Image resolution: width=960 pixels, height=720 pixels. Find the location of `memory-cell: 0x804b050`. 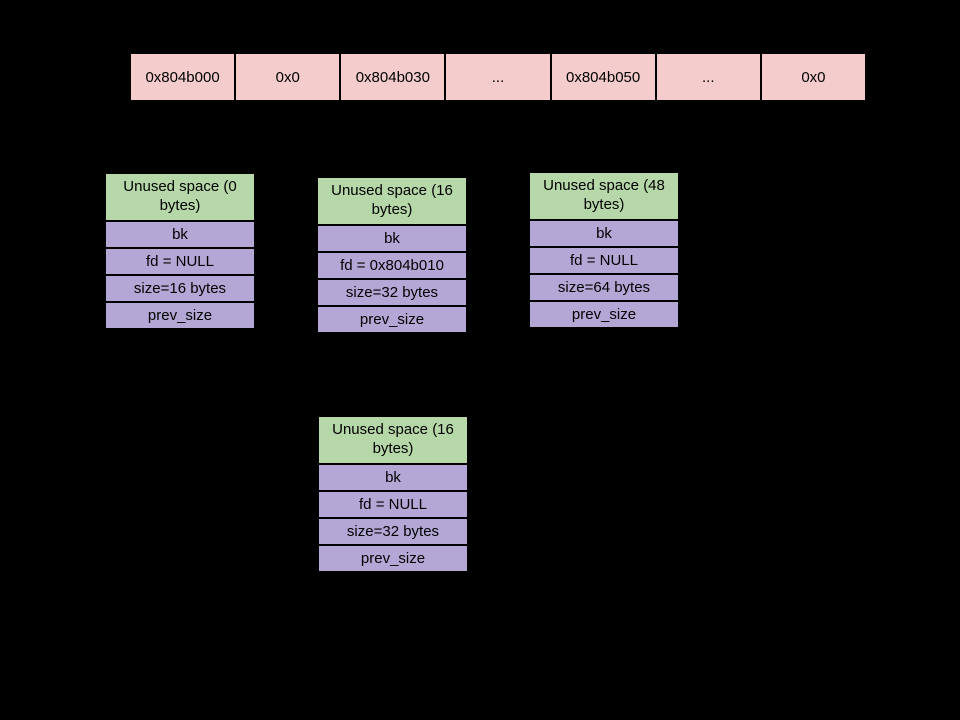

memory-cell: 0x804b050 is located at coordinates (603, 77).